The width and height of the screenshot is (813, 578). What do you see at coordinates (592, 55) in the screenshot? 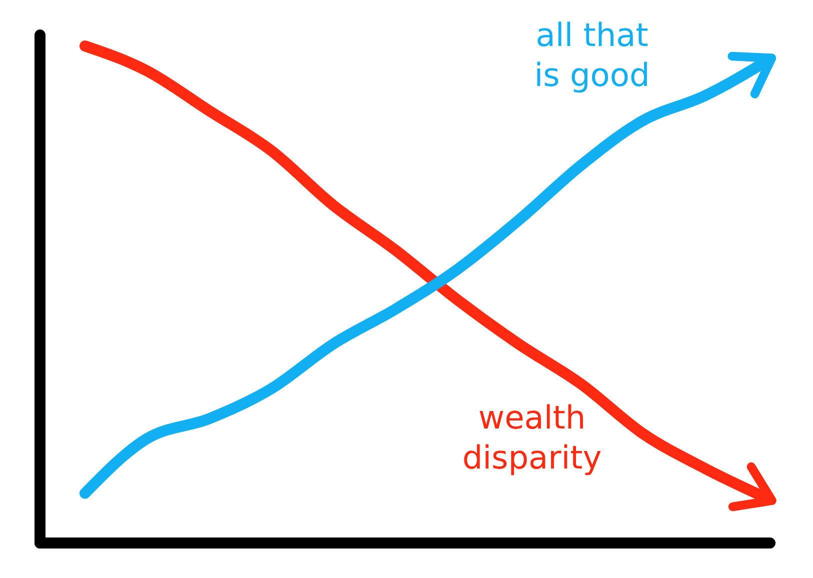
I see `series-label: all that is good` at bounding box center [592, 55].